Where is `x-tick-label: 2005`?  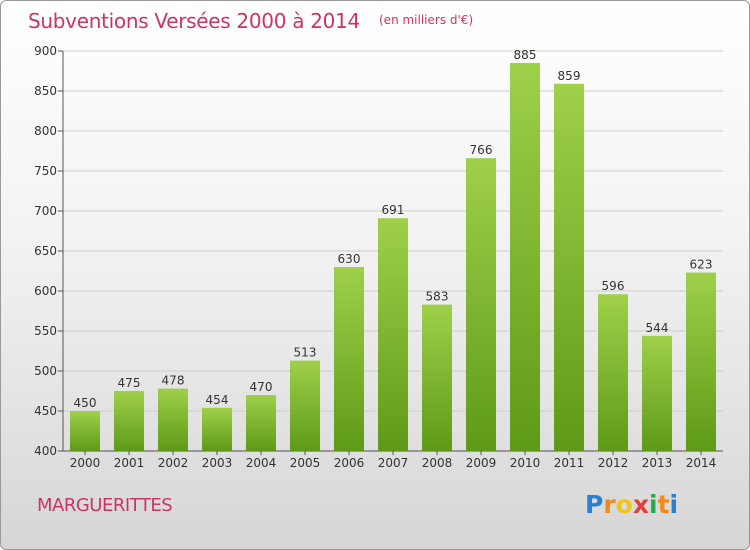 x-tick-label: 2005 is located at coordinates (305, 463).